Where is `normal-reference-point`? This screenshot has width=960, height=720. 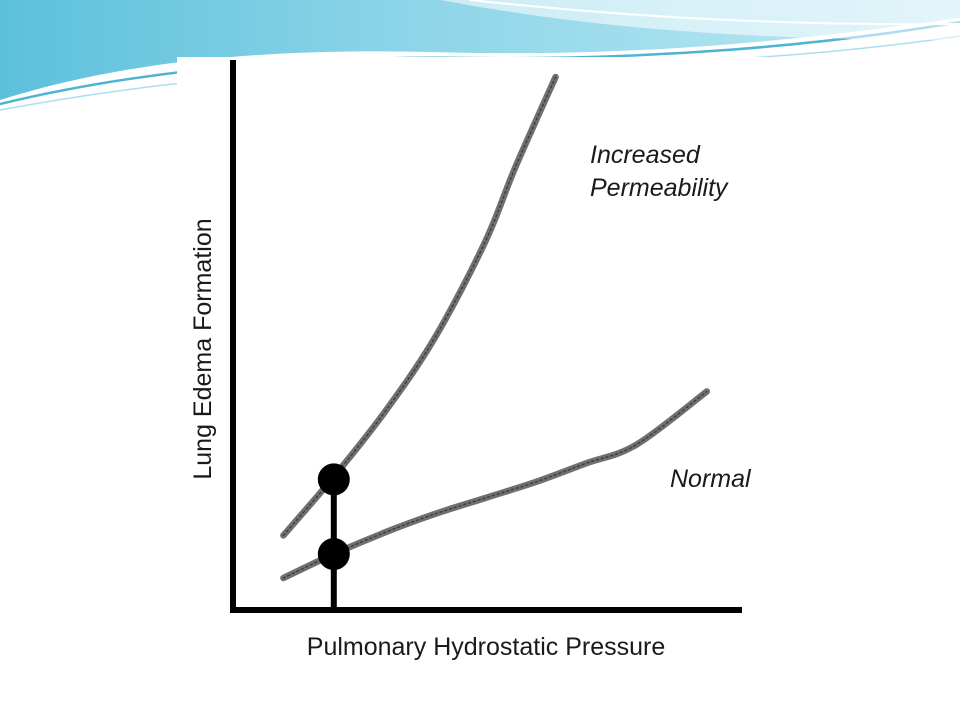 normal-reference-point is located at coordinates (333, 554).